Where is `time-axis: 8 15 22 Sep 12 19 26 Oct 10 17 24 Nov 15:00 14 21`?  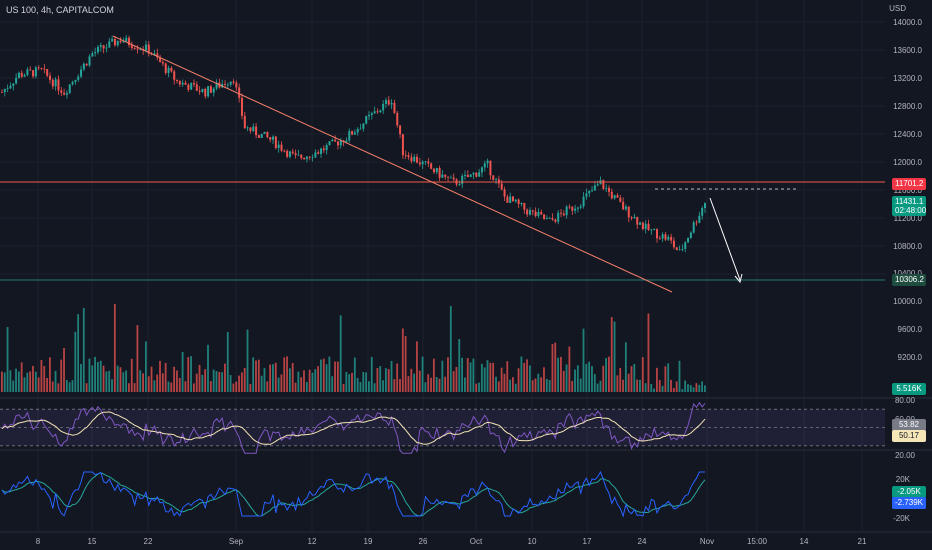
time-axis: 8 15 22 Sep 12 19 26 Oct 10 17 24 Nov 15:00 14 21 is located at coordinates (451, 541).